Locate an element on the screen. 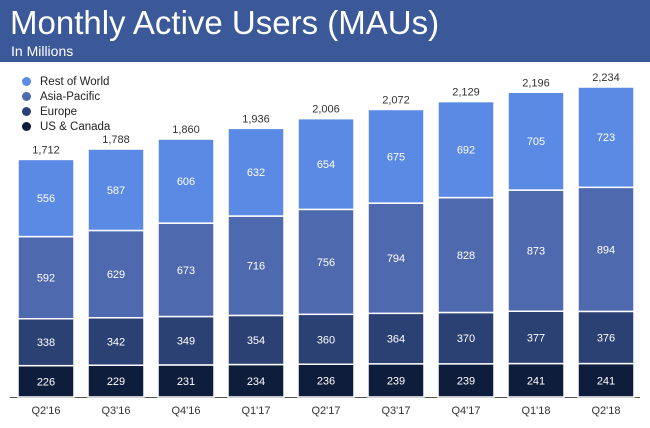 The width and height of the screenshot is (650, 428). segment-value-label: 226 is located at coordinates (46, 382).